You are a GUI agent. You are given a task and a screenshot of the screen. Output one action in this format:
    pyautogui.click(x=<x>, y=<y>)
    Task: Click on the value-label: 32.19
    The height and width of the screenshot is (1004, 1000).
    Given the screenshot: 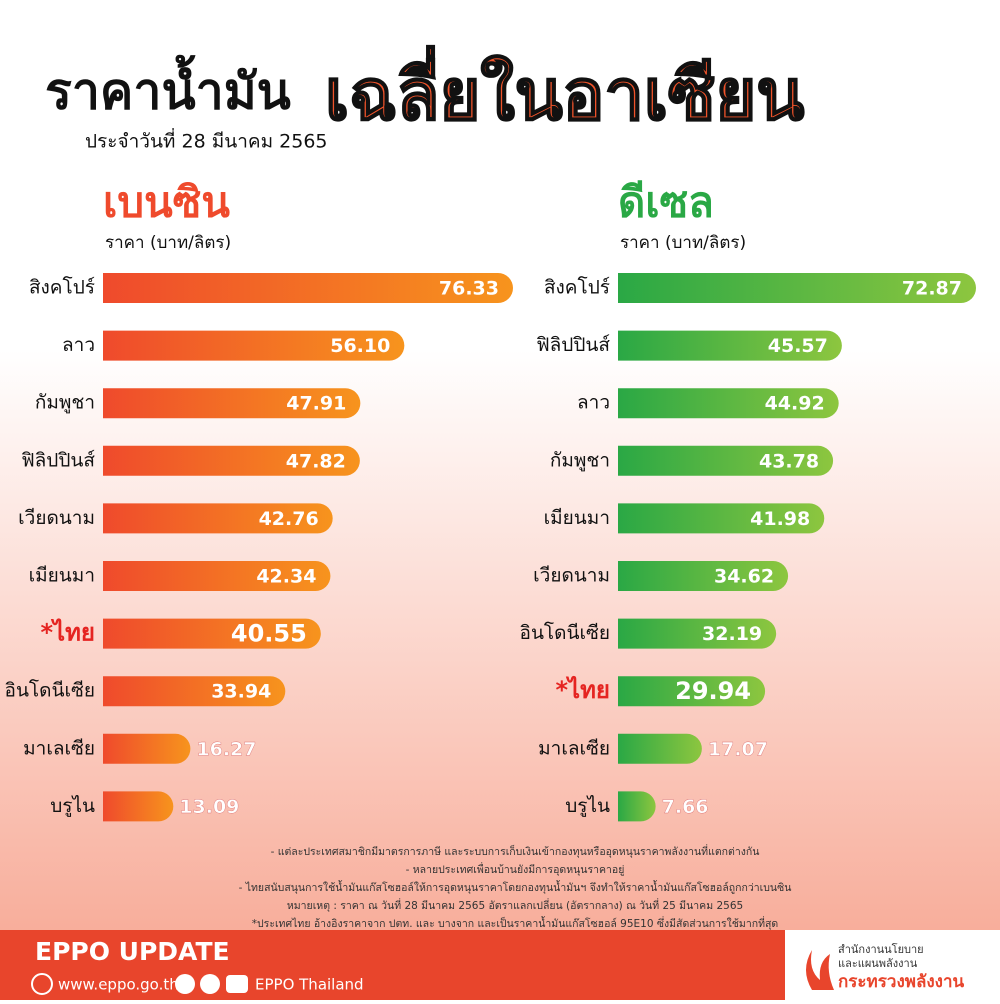 What is the action you would take?
    pyautogui.click(x=732, y=634)
    